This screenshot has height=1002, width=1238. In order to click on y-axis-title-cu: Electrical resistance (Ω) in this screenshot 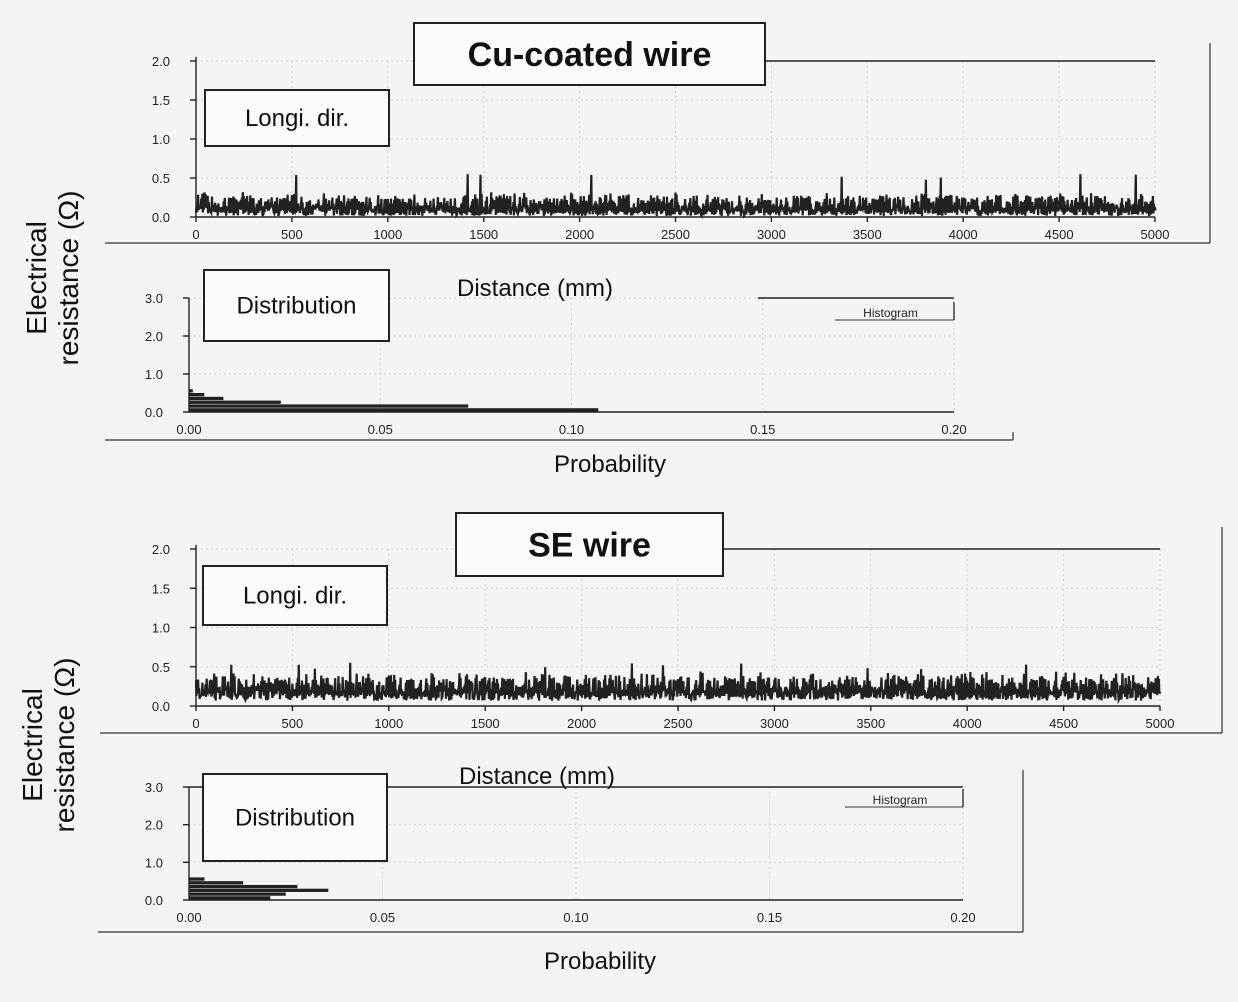, I will do `click(52, 278)`.